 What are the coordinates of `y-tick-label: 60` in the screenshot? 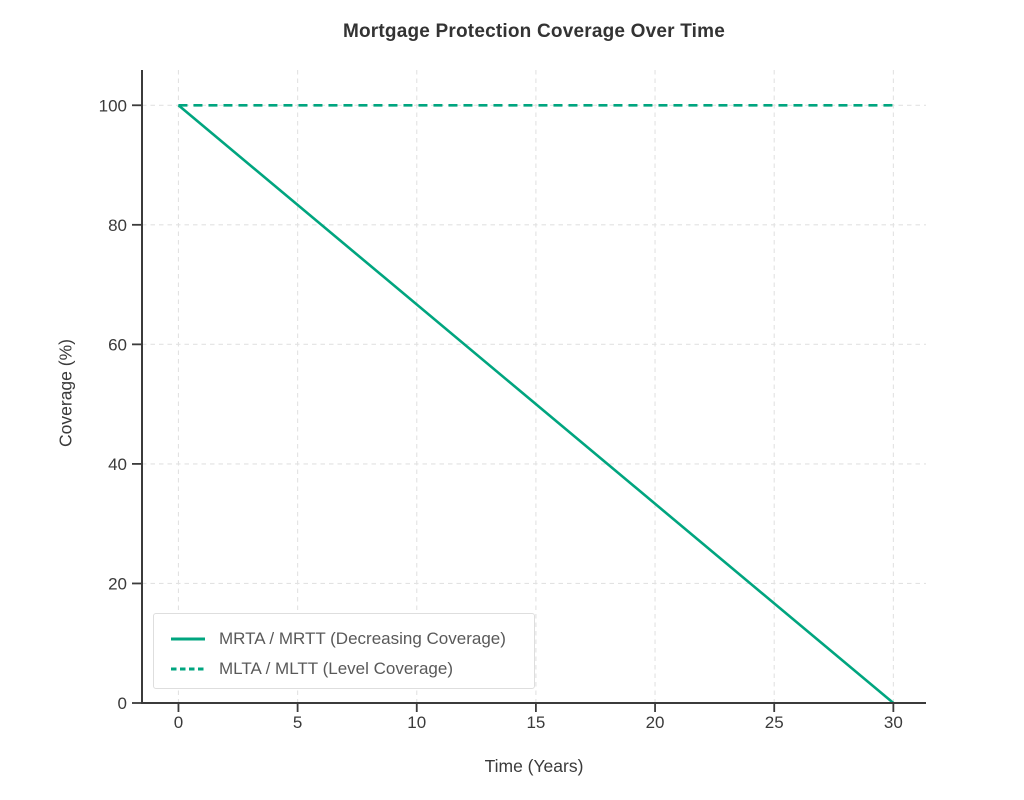 It's located at (117, 344).